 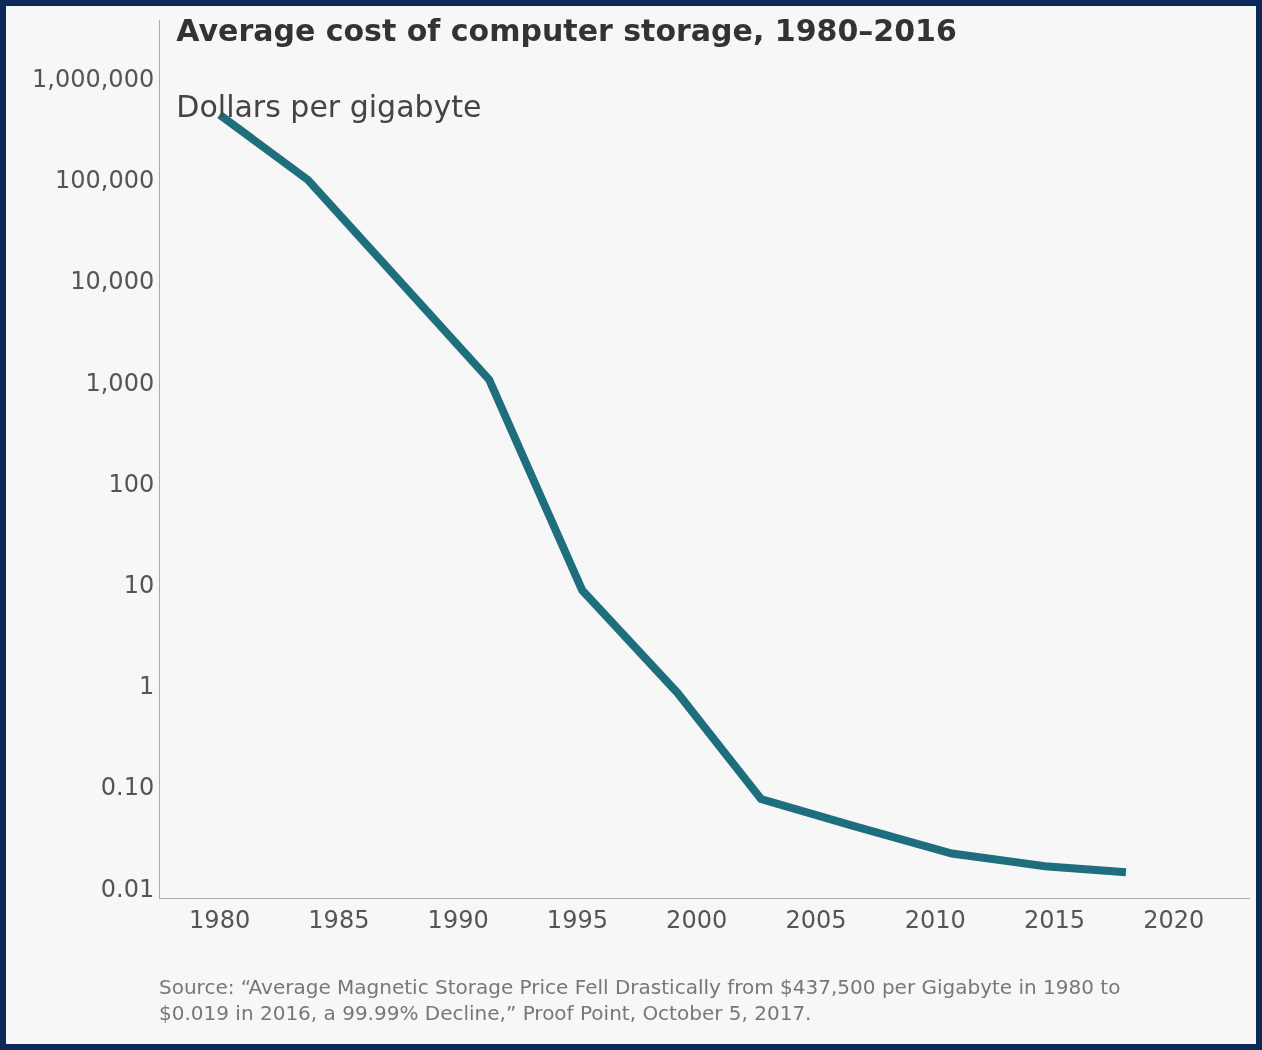 I want to click on y-tick-label: 0.10, so click(x=127, y=787).